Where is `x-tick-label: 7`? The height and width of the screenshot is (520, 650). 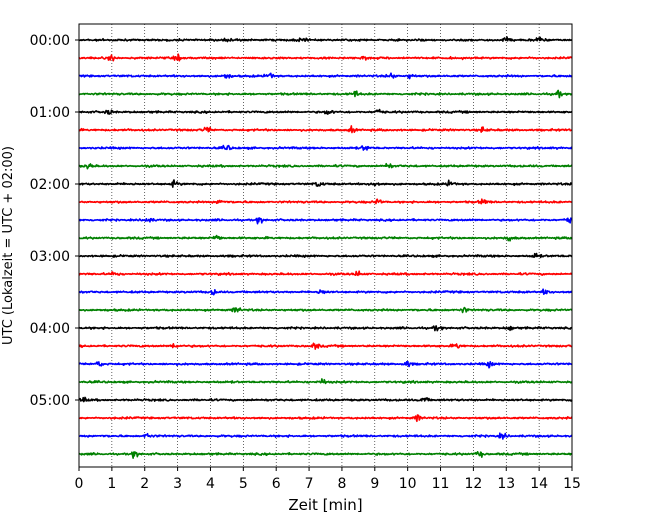
x-tick-label: 7 is located at coordinates (309, 484).